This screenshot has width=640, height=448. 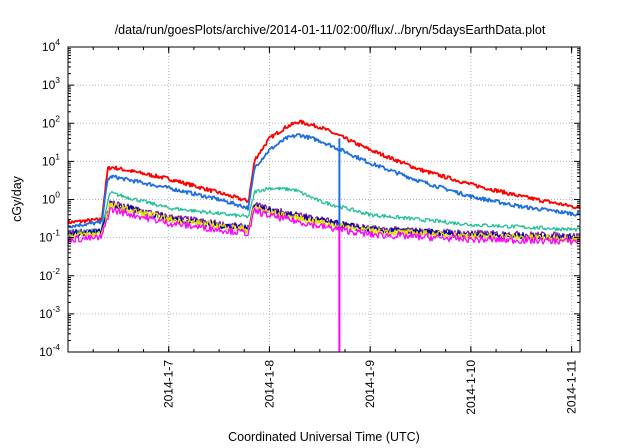 I want to click on x-tick-label: 2014-1-11, so click(x=572, y=387).